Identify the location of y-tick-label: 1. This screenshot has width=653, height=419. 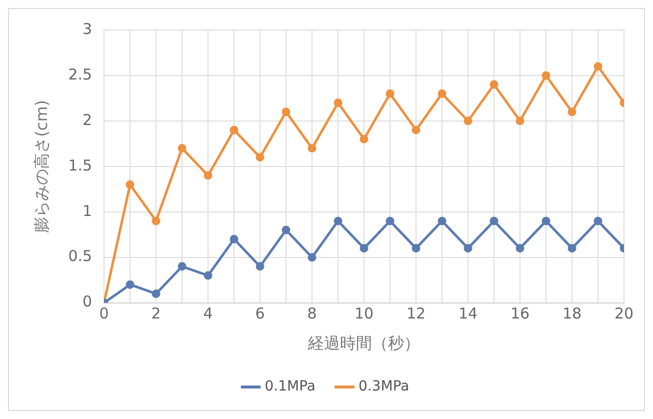
(87, 211).